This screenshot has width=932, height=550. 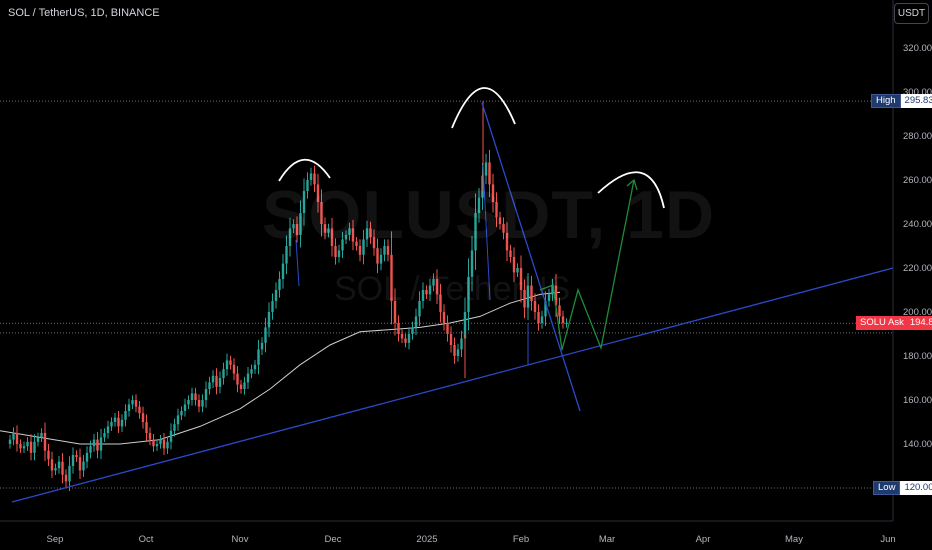 I want to click on x-tick-label: Apr, so click(x=703, y=539).